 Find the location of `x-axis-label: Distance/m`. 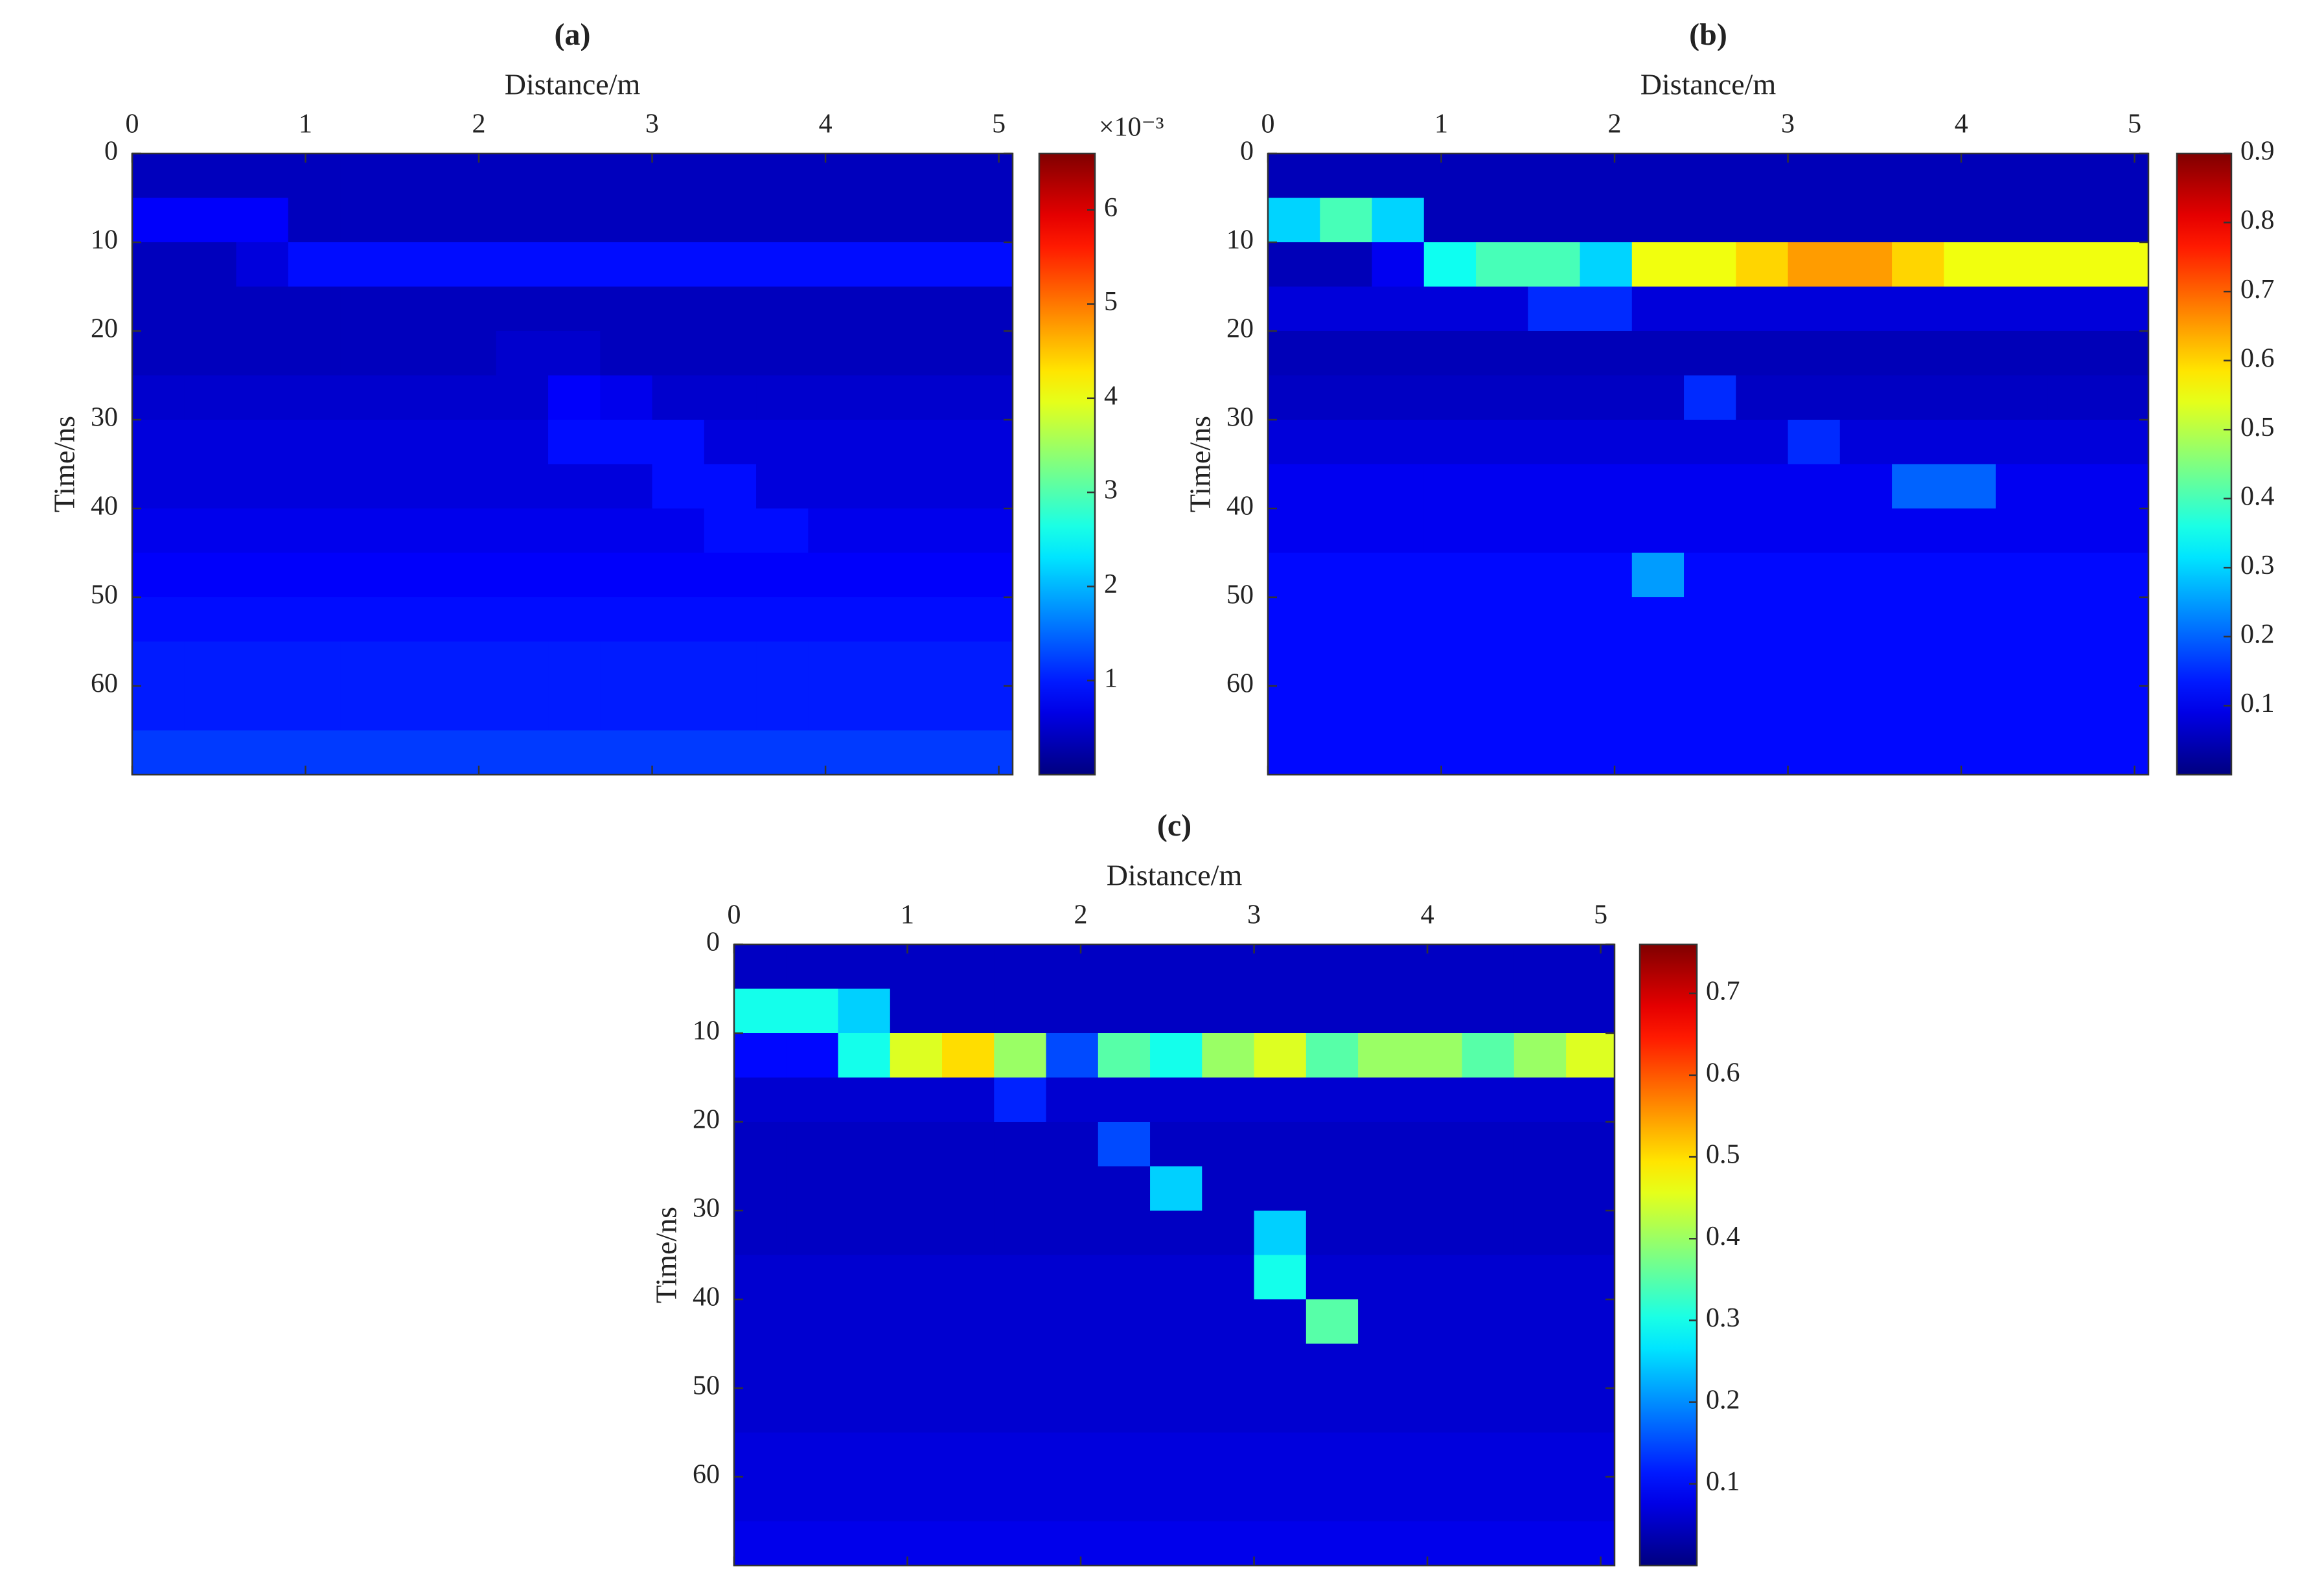

x-axis-label: Distance/m is located at coordinates (1175, 875).